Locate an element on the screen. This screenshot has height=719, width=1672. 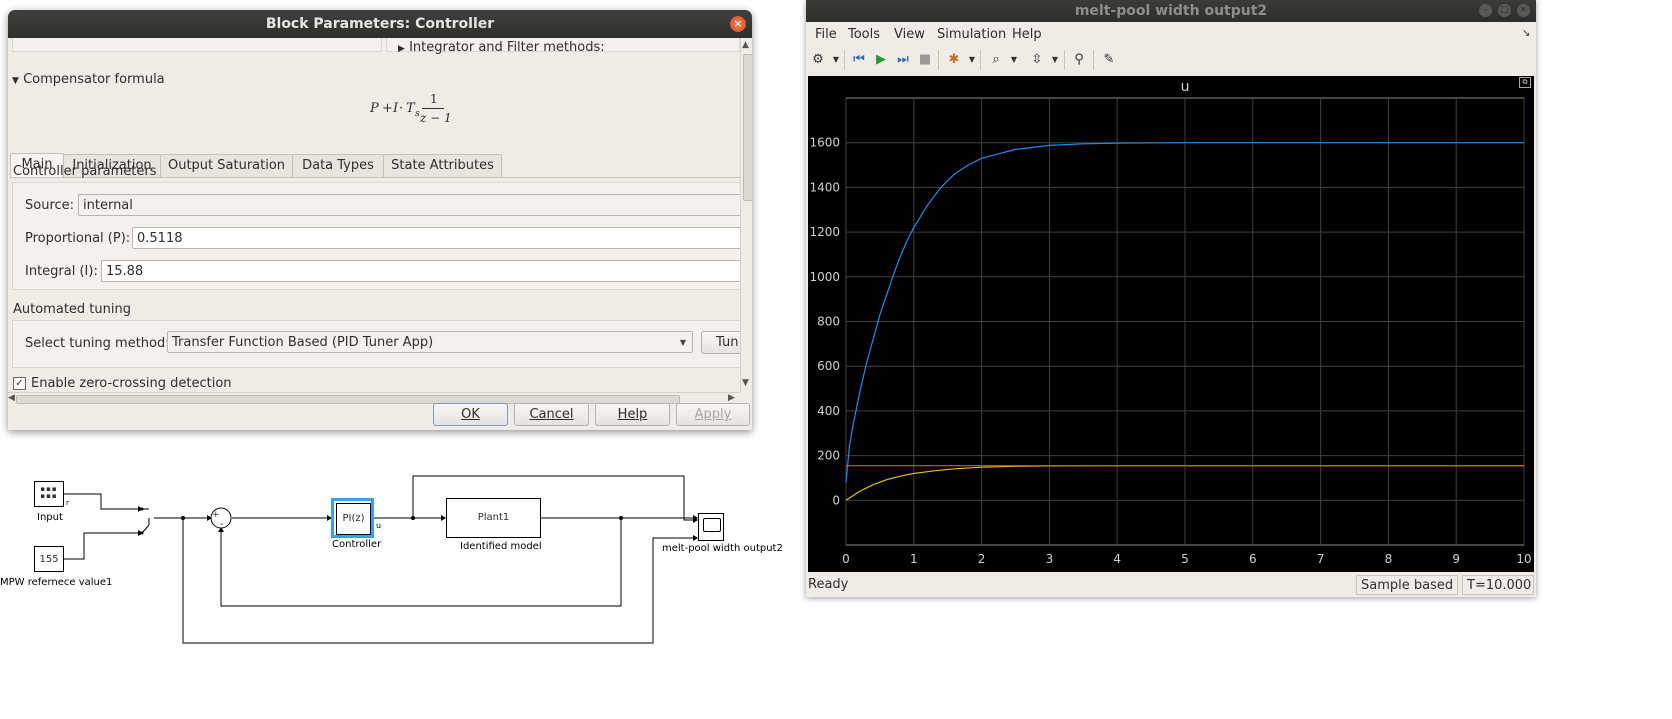
zoom-dropdown-icon: ▼ is located at coordinates (1014, 59).